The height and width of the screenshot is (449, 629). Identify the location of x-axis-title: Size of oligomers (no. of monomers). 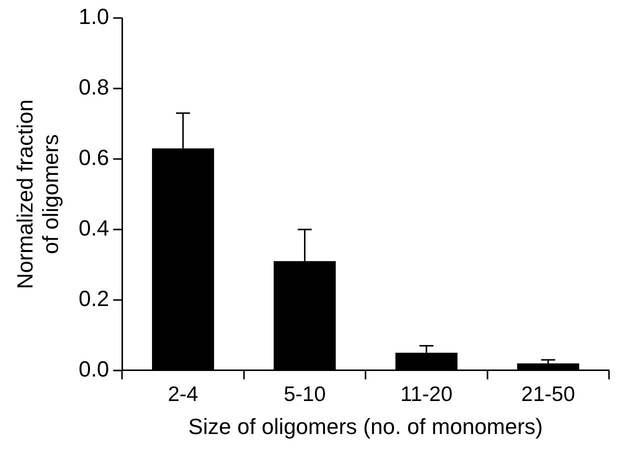
(365, 426).